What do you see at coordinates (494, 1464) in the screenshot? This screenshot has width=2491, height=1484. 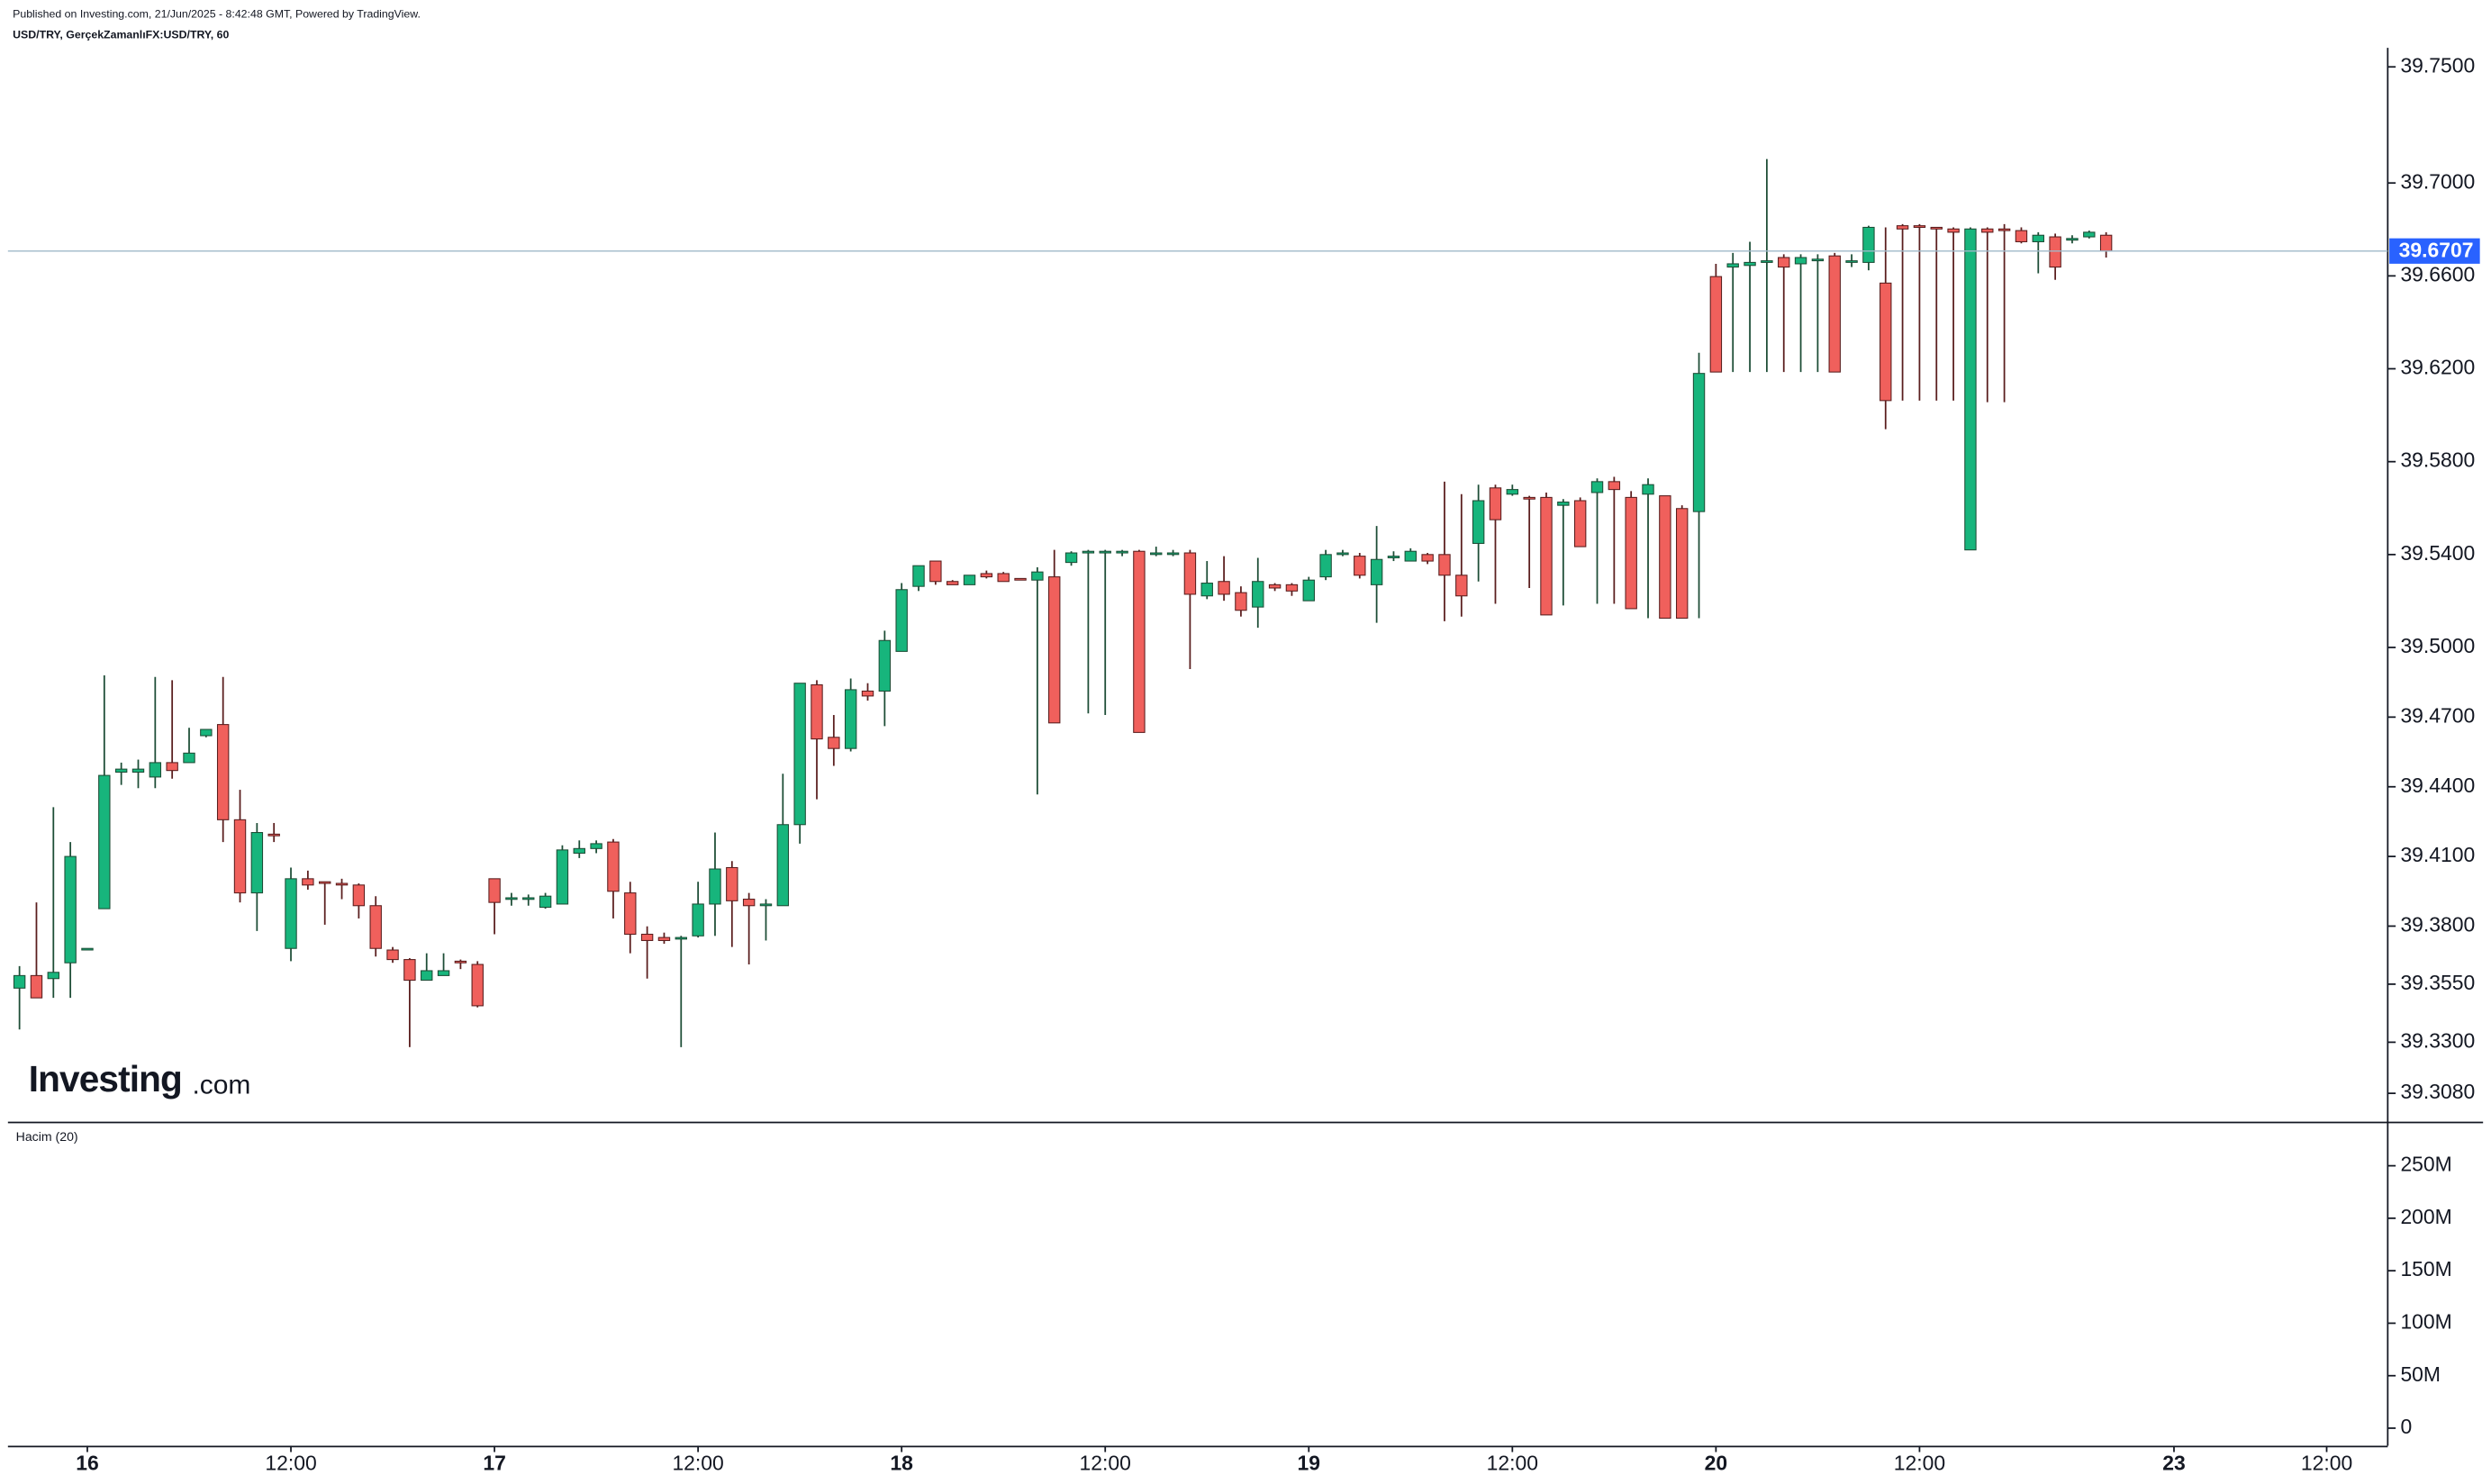 I see `x-tick-label: 17` at bounding box center [494, 1464].